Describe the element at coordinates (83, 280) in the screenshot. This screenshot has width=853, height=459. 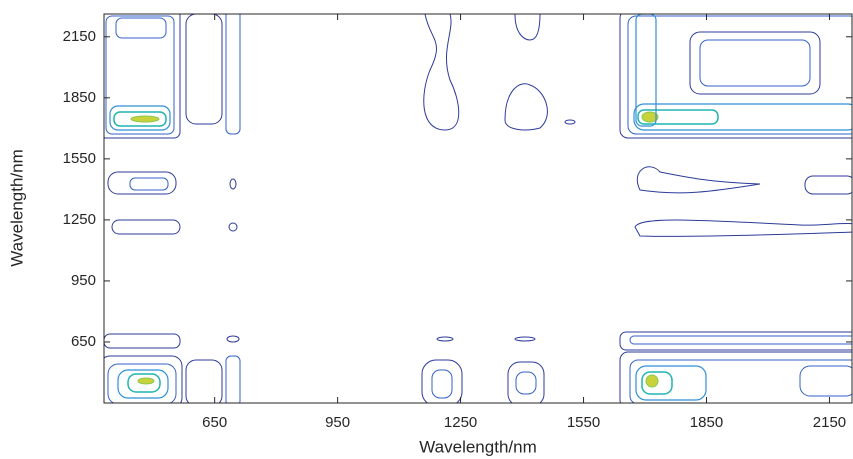
I see `y-tick-label: 950` at that location.